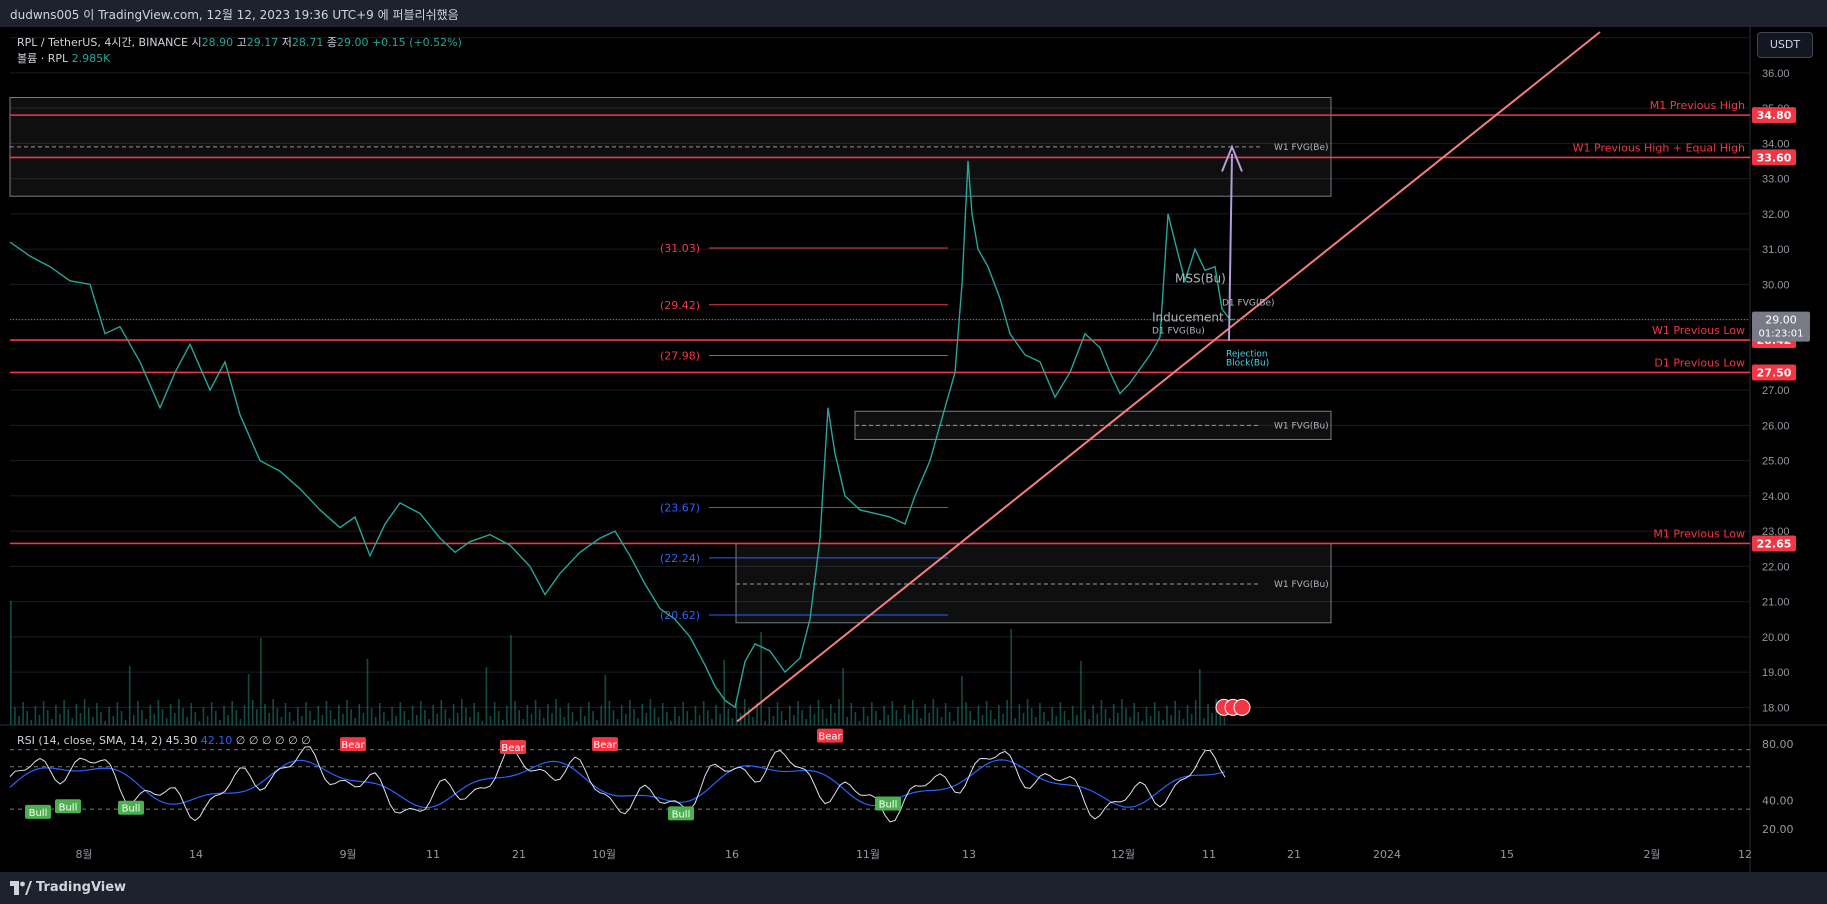  Describe the element at coordinates (888, 803) in the screenshot. I see `rsi-signal-badge: Bull` at that location.